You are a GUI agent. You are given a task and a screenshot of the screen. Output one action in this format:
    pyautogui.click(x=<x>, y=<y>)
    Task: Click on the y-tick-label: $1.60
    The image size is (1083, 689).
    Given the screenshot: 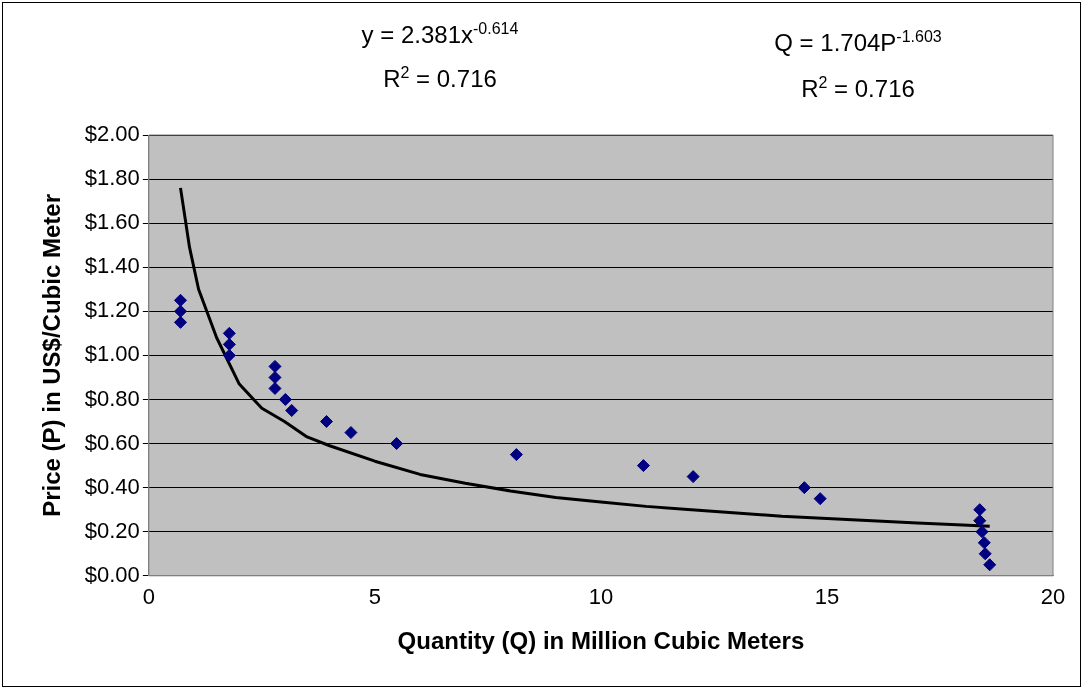 What is the action you would take?
    pyautogui.click(x=112, y=222)
    